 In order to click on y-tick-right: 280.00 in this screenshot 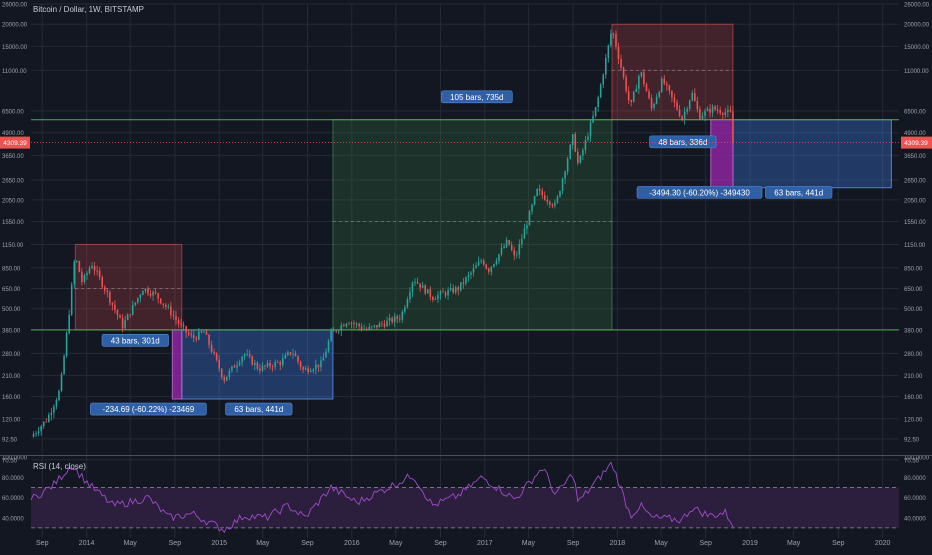, I will do `click(913, 355)`.